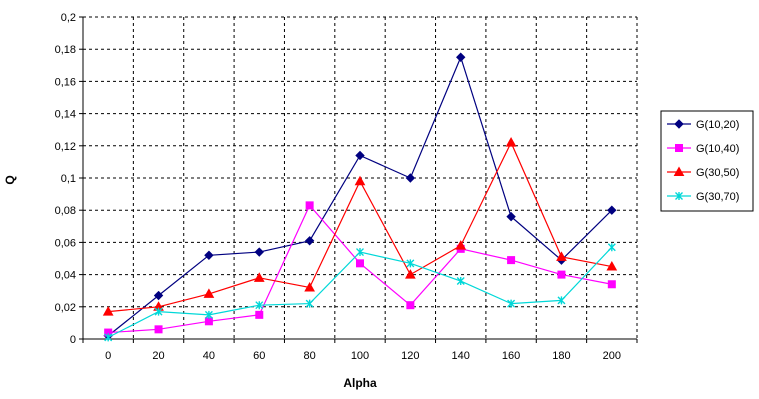 The image size is (759, 399). I want to click on y-tick-label: 0,12, so click(65, 147).